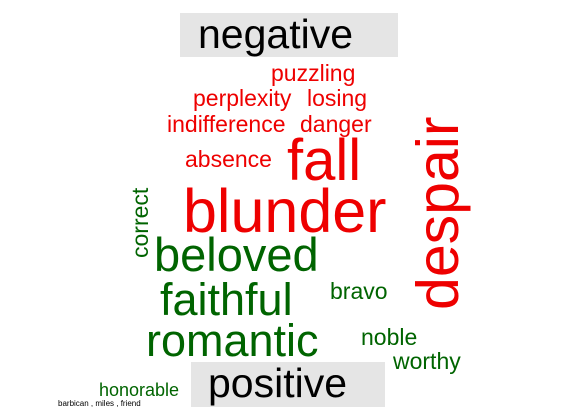  What do you see at coordinates (285, 211) in the screenshot?
I see `word-blunder: blunder` at bounding box center [285, 211].